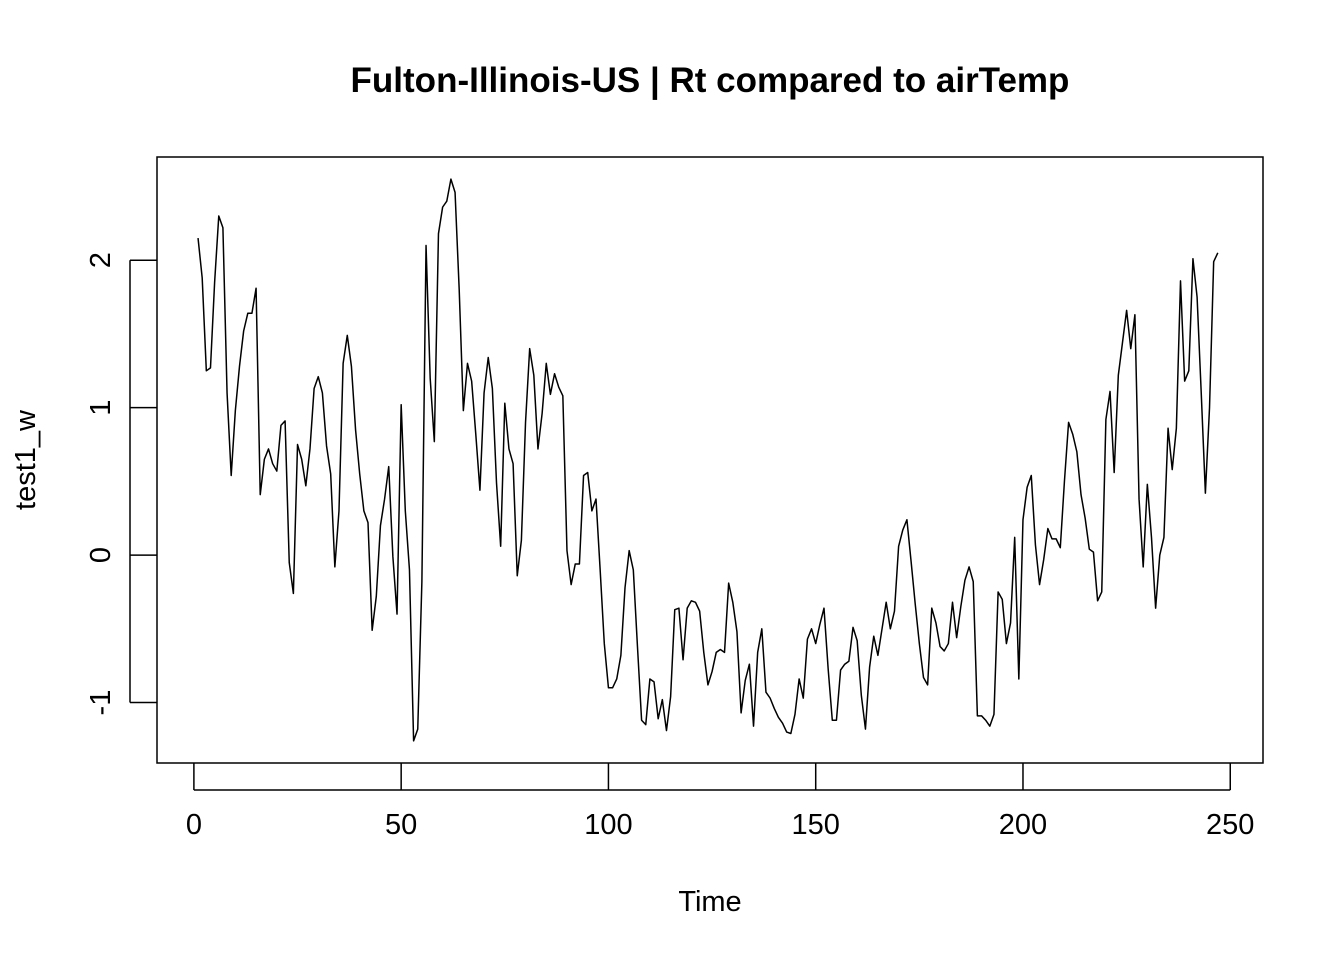 The height and width of the screenshot is (960, 1344). What do you see at coordinates (709, 902) in the screenshot?
I see `x-axis-label: Time` at bounding box center [709, 902].